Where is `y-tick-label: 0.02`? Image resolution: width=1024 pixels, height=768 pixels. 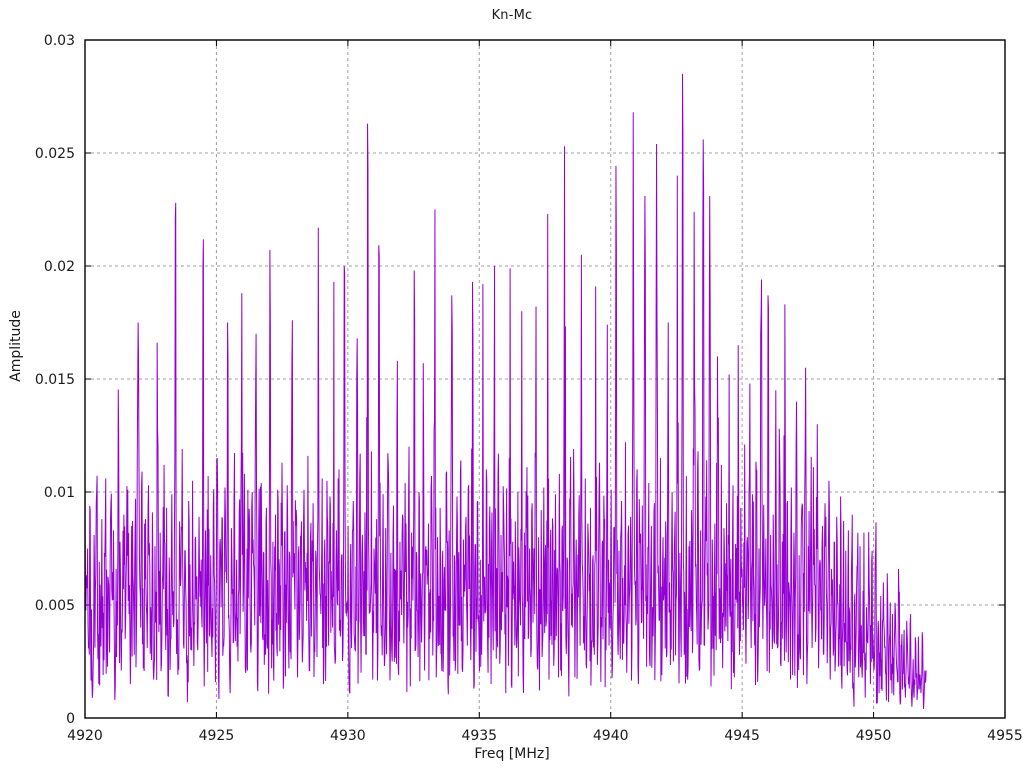 y-tick-label: 0.02 is located at coordinates (59, 267).